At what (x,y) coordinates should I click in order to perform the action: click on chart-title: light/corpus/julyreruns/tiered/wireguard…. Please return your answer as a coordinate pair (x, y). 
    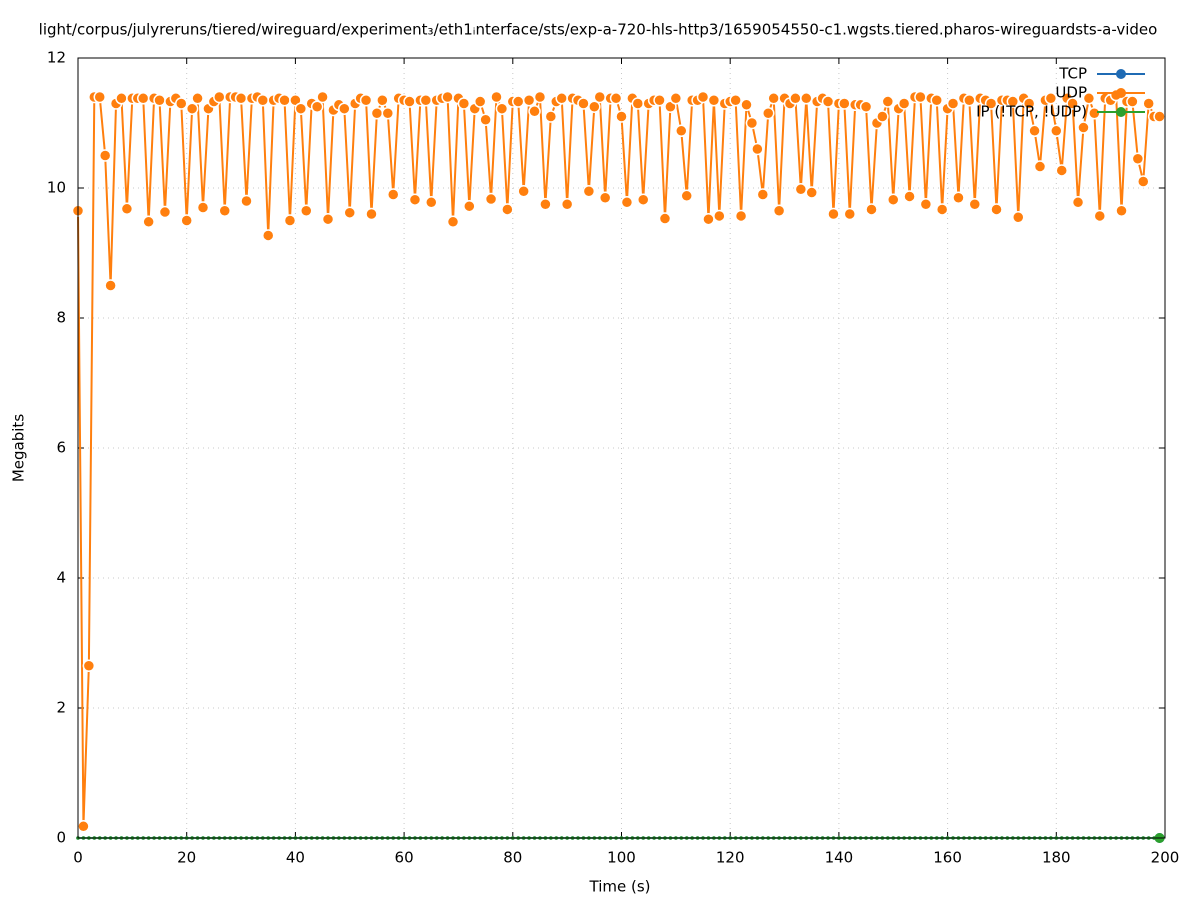
    Looking at the image, I should click on (598, 30).